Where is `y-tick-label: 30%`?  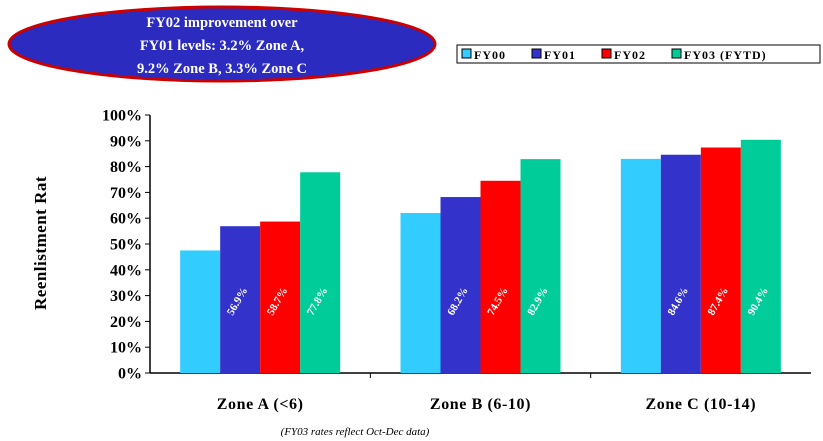
y-tick-label: 30% is located at coordinates (126, 296).